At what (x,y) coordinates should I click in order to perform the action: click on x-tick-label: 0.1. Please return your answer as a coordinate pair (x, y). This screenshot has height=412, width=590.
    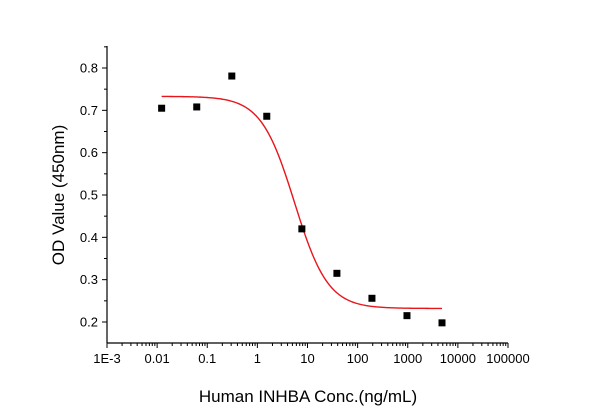
    Looking at the image, I should click on (207, 358).